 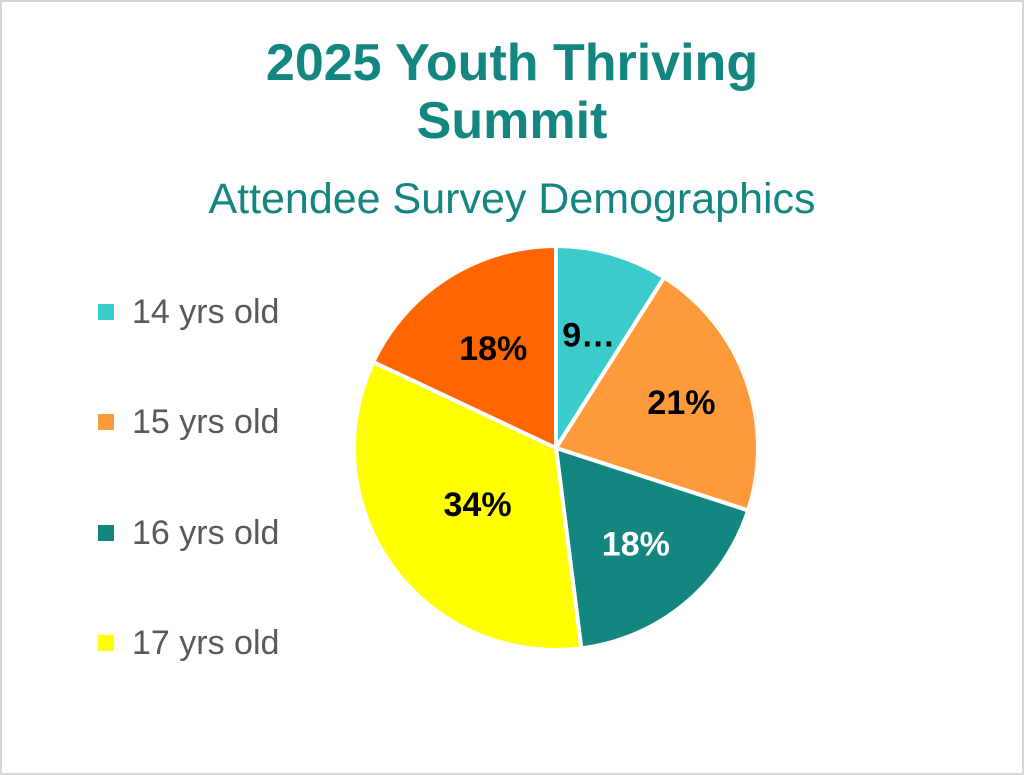 I want to click on legend-label: 15 yrs old, so click(x=206, y=421).